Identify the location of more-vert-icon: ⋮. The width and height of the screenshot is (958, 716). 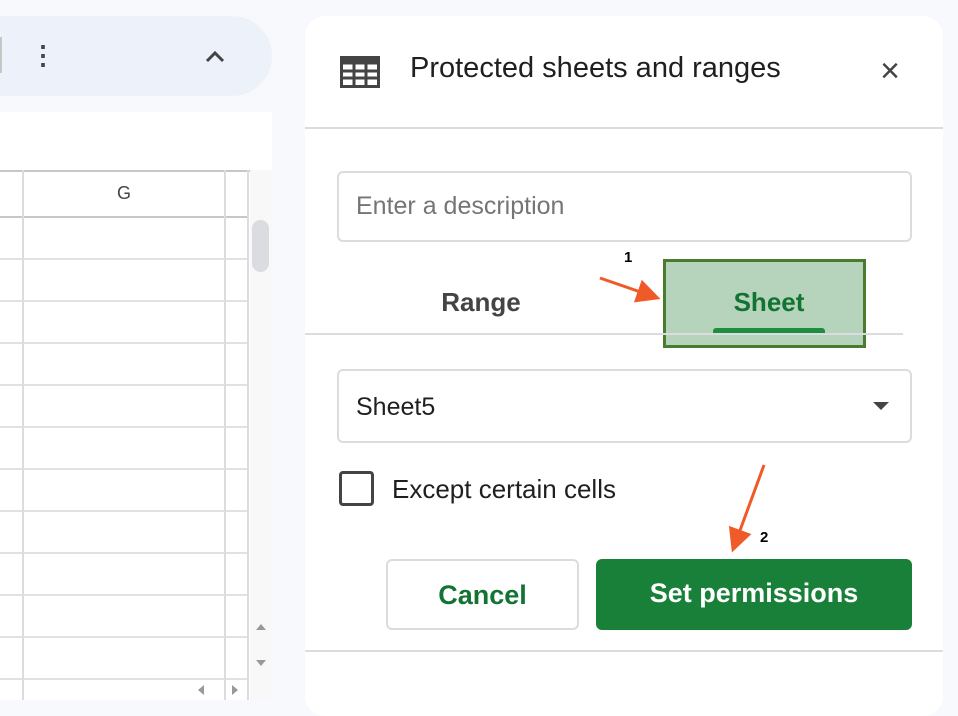
(43, 55).